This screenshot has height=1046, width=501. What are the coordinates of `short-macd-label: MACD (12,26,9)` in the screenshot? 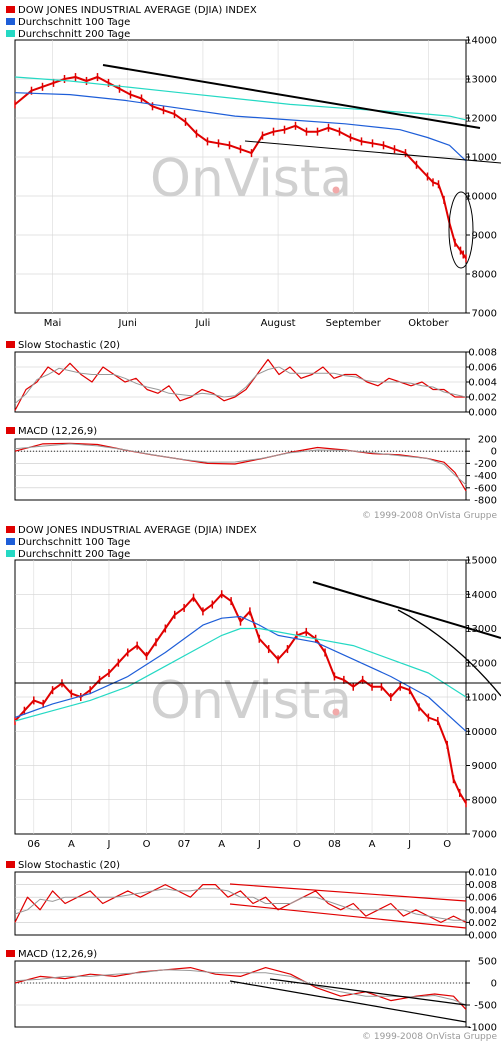 It's located at (57, 431).